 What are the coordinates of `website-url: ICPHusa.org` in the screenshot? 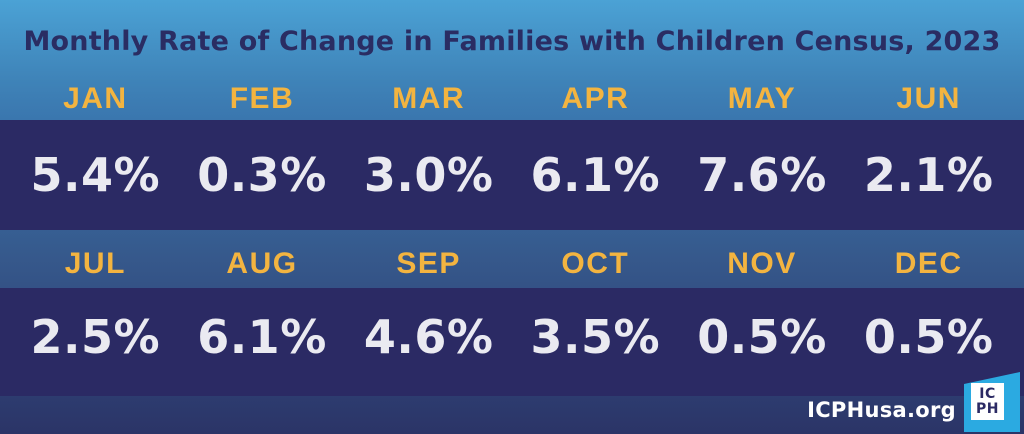 It's located at (881, 410).